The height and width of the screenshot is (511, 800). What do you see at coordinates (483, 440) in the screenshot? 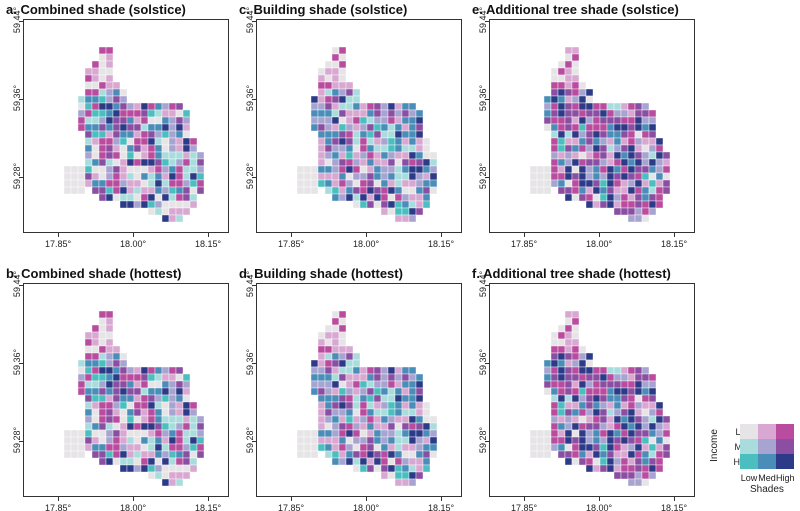
I see `y-tick-label: 59.28°` at bounding box center [483, 440].